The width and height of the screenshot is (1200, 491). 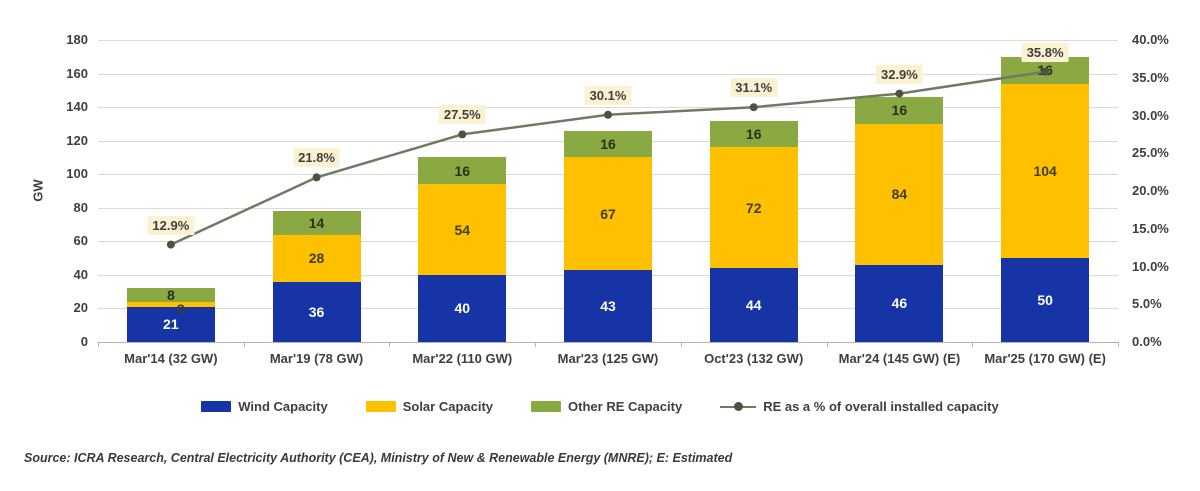 What do you see at coordinates (1150, 39) in the screenshot?
I see `y-axis-tick-right: 40.0%` at bounding box center [1150, 39].